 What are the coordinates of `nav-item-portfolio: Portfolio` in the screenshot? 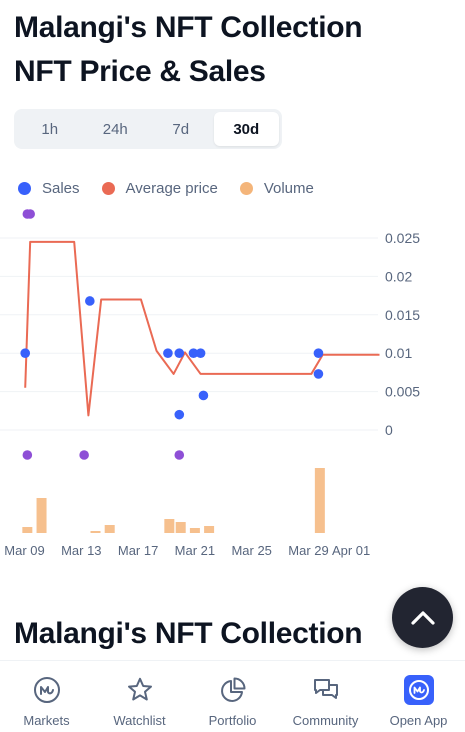 It's located at (232, 696).